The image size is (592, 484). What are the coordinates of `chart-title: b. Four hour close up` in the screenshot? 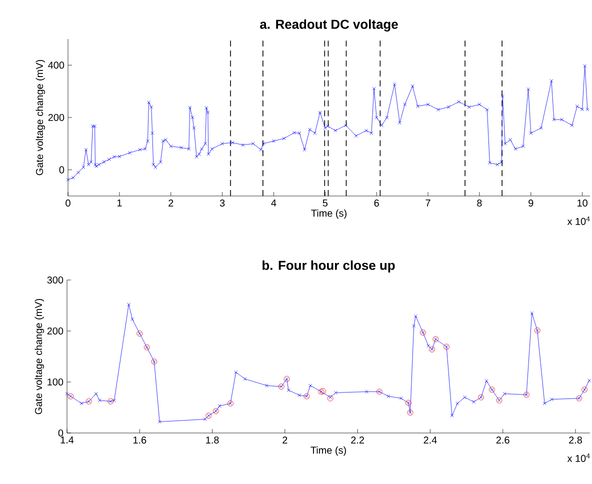 It's located at (328, 266).